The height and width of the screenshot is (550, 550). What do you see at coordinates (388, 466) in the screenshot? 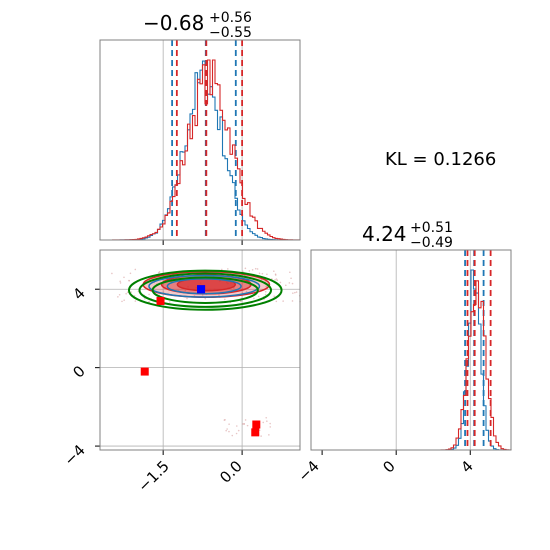
I see `x-tick-label-right-1: 0` at bounding box center [388, 466].